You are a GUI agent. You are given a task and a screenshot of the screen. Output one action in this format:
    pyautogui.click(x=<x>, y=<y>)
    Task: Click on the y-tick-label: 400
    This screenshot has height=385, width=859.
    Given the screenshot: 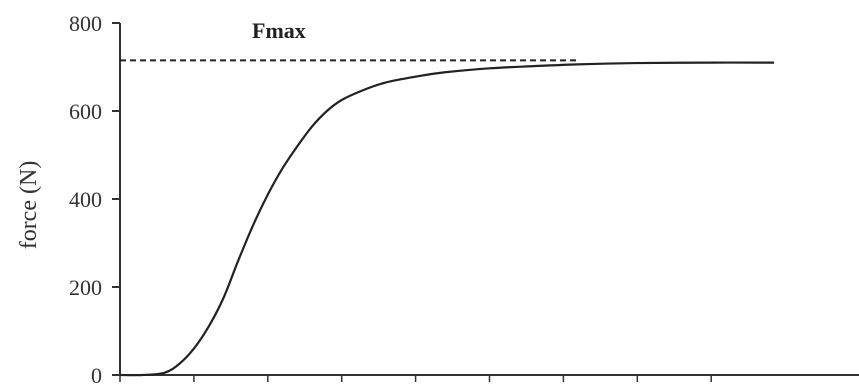 What is the action you would take?
    pyautogui.click(x=85, y=199)
    